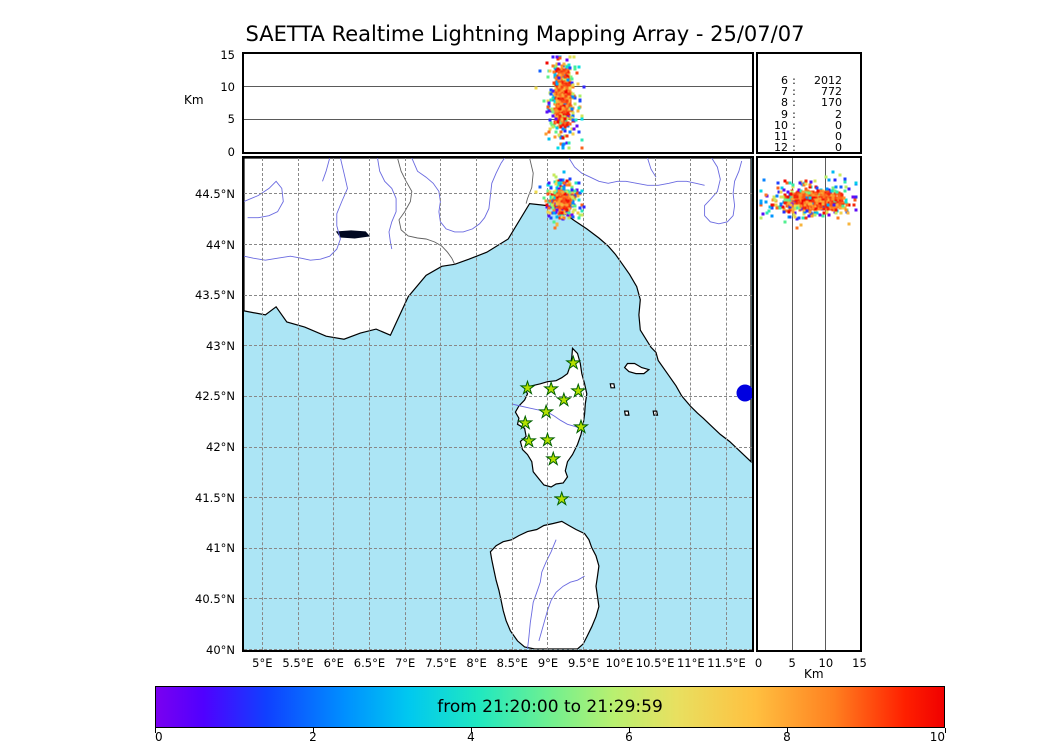 The height and width of the screenshot is (750, 1050). What do you see at coordinates (838, 147) in the screenshot?
I see `station-count-value: 0` at bounding box center [838, 147].